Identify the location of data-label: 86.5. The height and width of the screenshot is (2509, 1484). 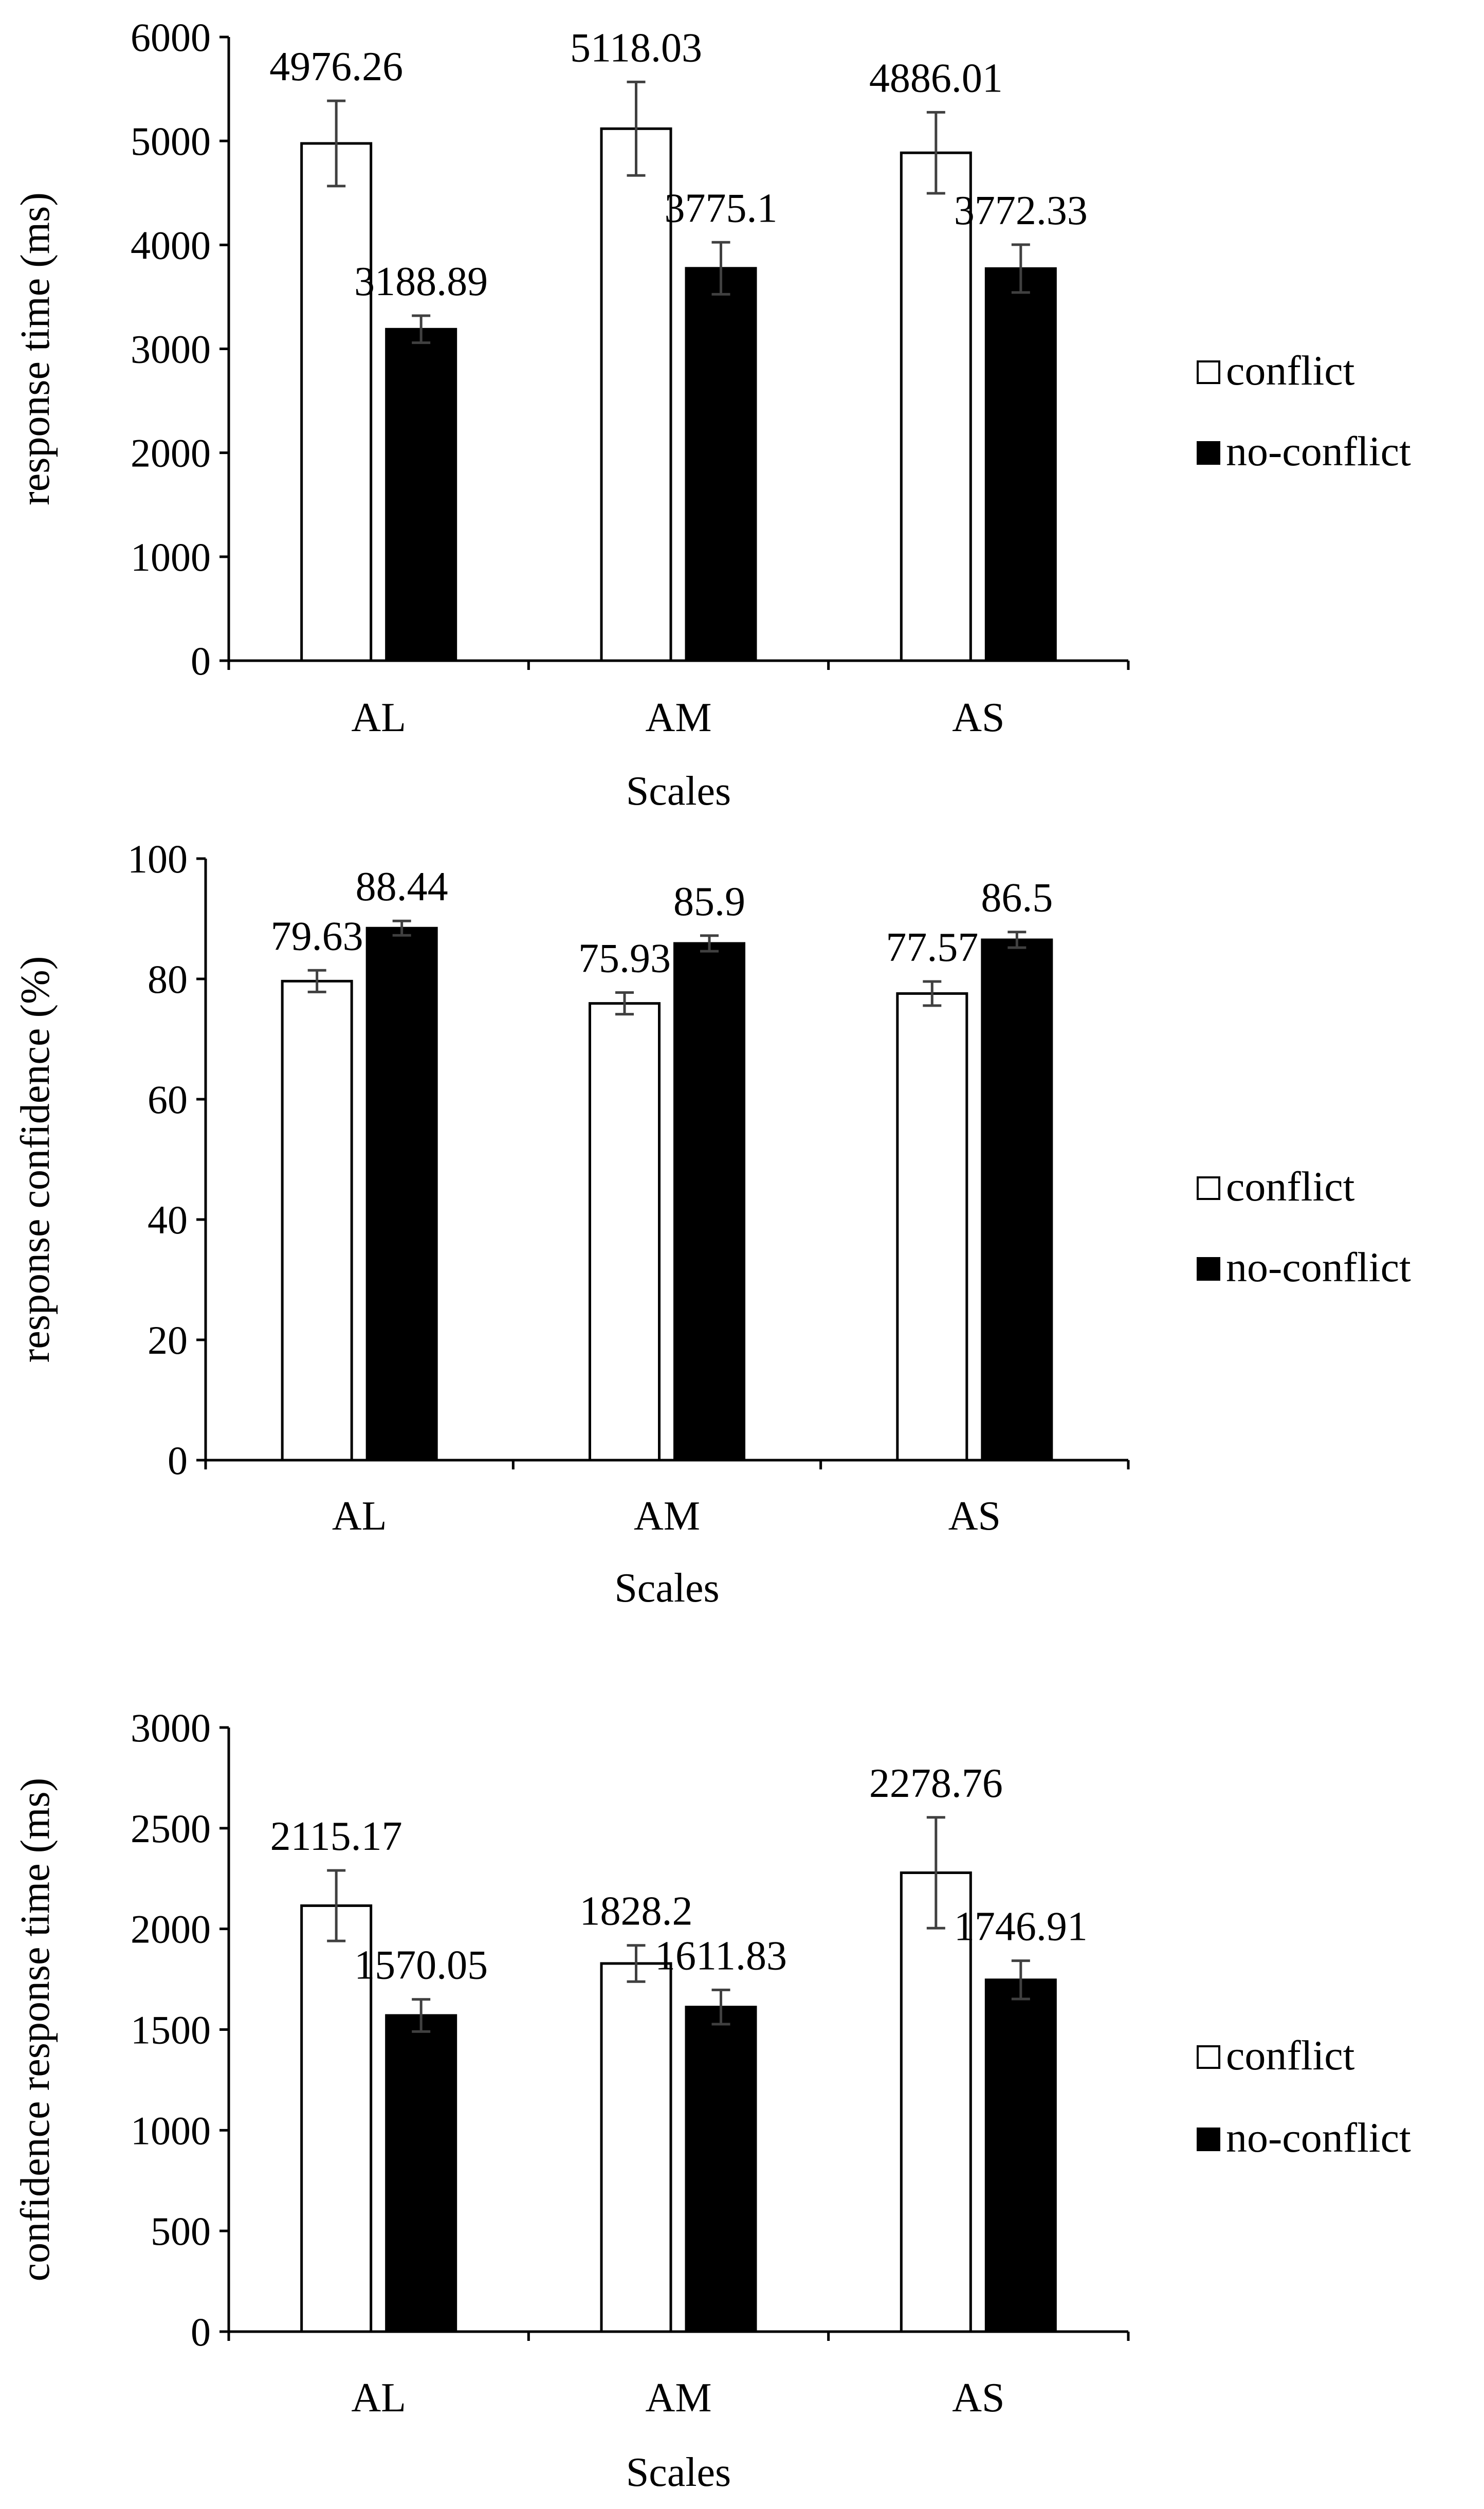
(1017, 899).